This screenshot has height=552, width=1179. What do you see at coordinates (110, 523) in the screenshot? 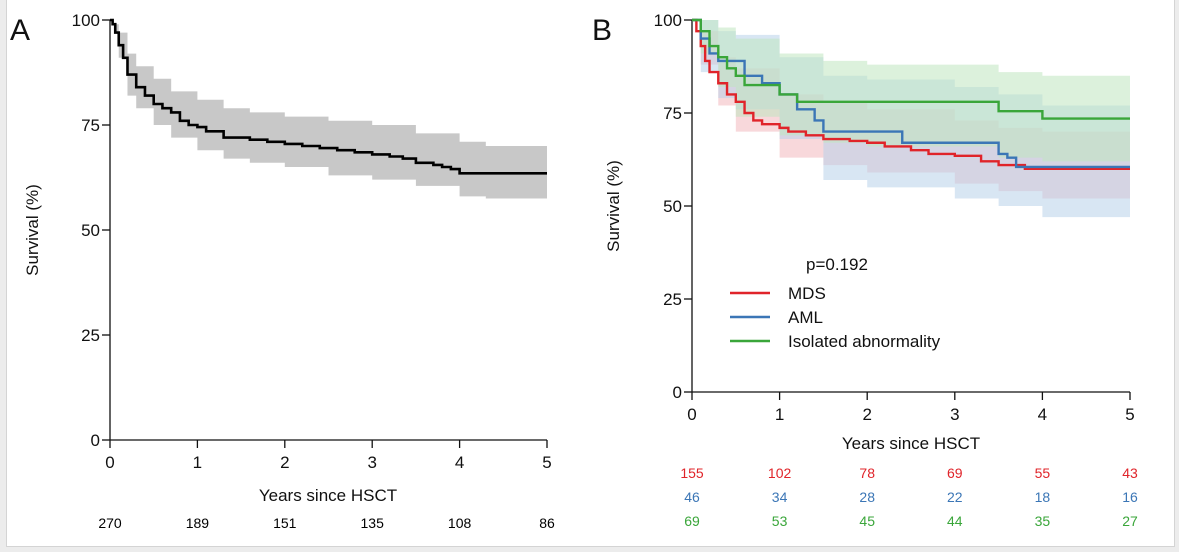
I see `risk-table-value: 270` at bounding box center [110, 523].